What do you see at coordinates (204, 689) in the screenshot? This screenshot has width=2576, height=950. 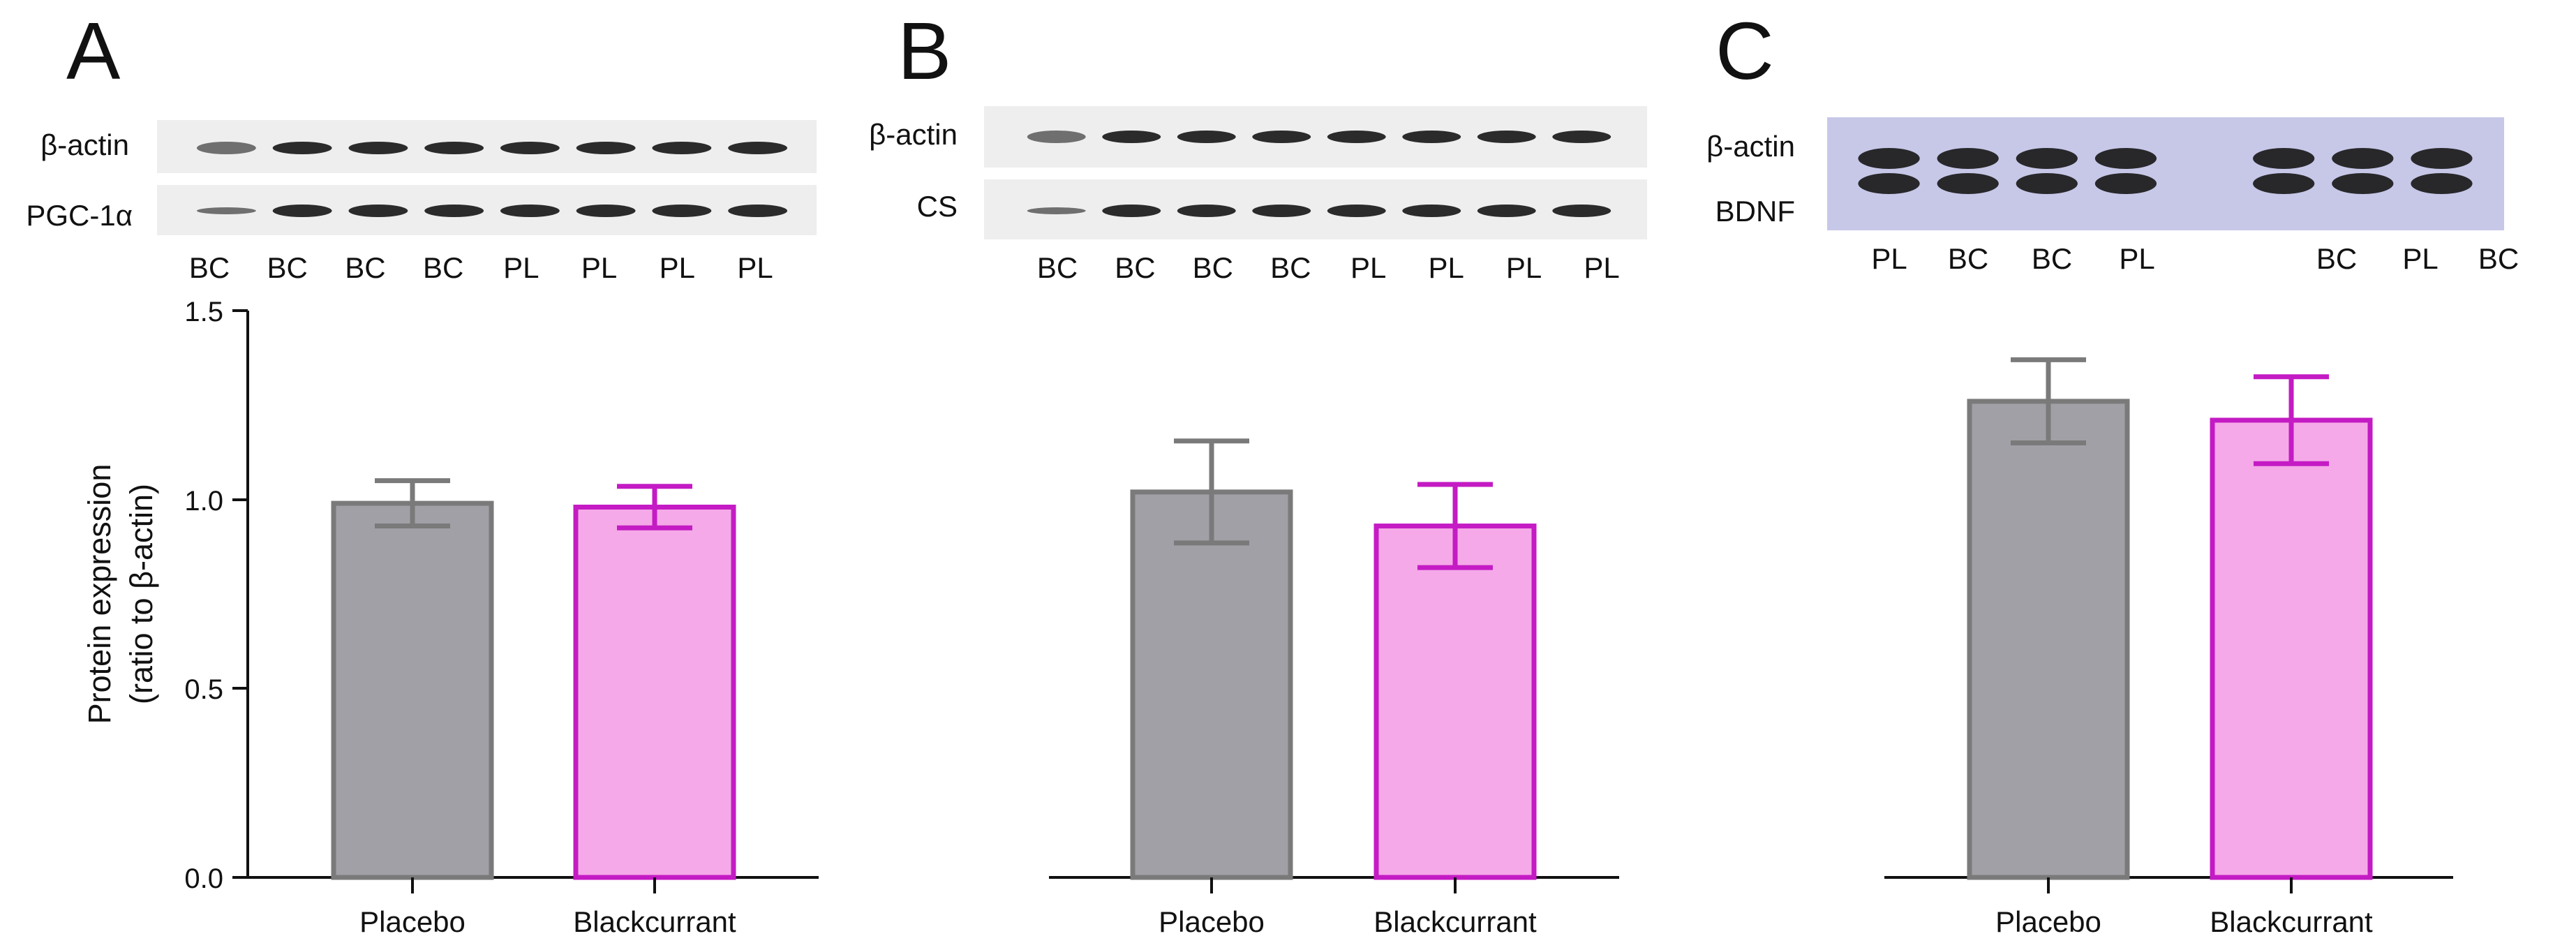 I see `y-tick-label-0-5: 0.5` at bounding box center [204, 689].